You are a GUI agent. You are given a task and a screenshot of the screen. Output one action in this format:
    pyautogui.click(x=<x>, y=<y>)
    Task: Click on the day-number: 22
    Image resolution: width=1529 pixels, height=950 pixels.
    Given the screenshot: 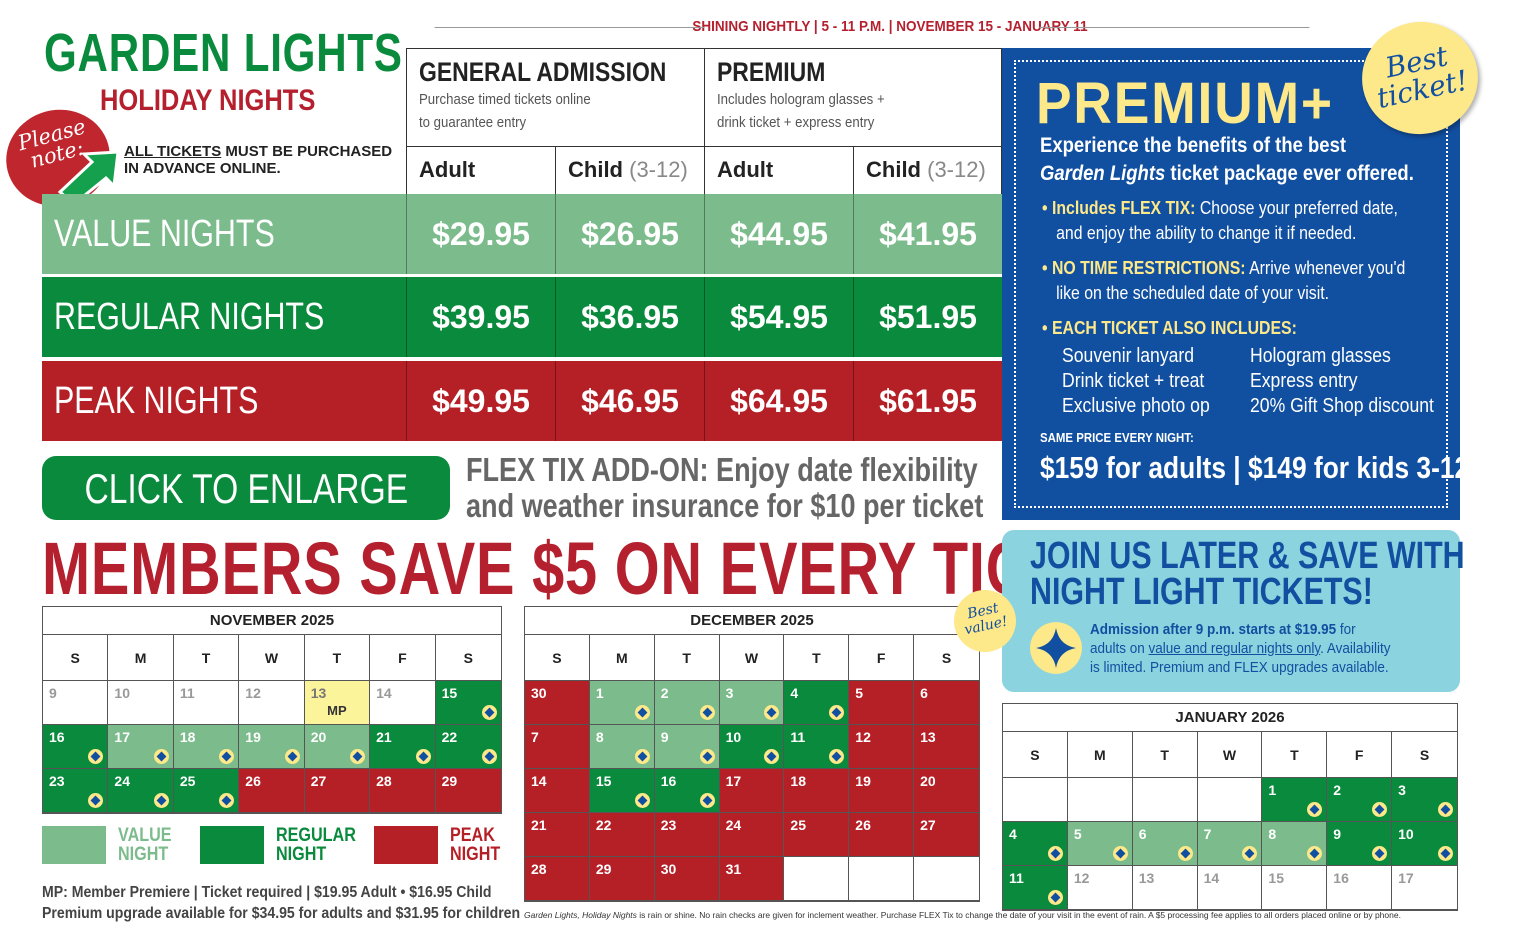 What is the action you would take?
    pyautogui.click(x=449, y=737)
    